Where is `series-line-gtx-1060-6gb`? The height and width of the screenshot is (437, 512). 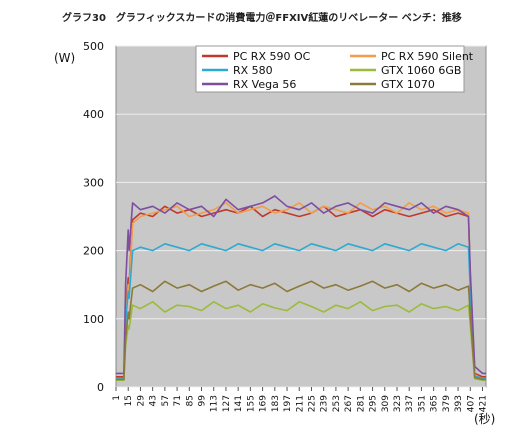
series-line-gtx-1060-6gb is located at coordinates (301, 341).